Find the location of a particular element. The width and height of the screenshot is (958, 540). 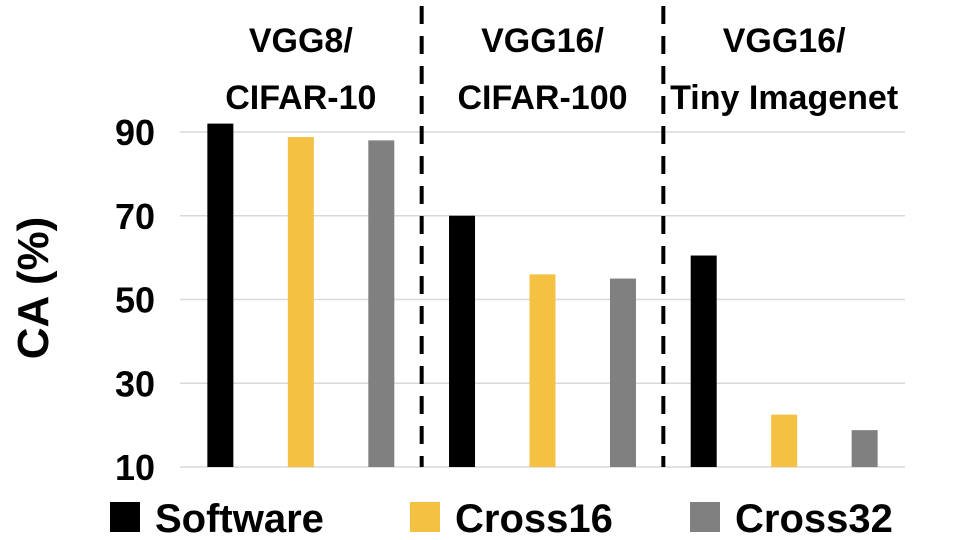

y-tick-label: 90 is located at coordinates (135, 132).